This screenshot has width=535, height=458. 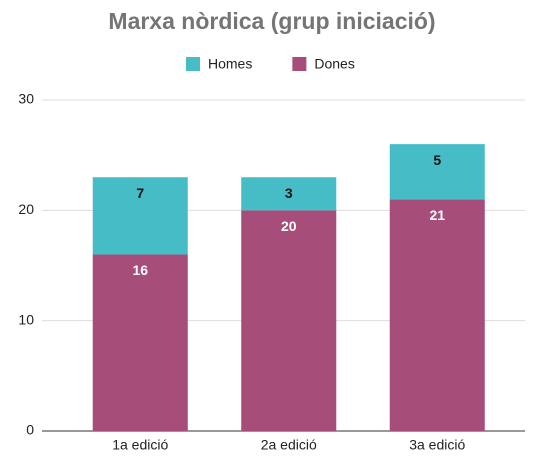 I want to click on legend-label: Homes, so click(x=230, y=64).